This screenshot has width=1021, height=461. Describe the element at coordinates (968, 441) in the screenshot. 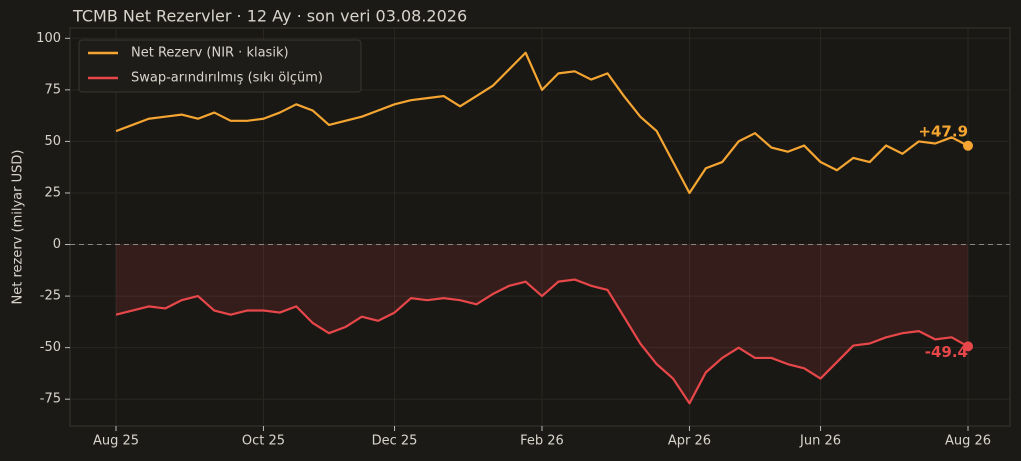

I see `x-tick-label: Aug 26` at that location.